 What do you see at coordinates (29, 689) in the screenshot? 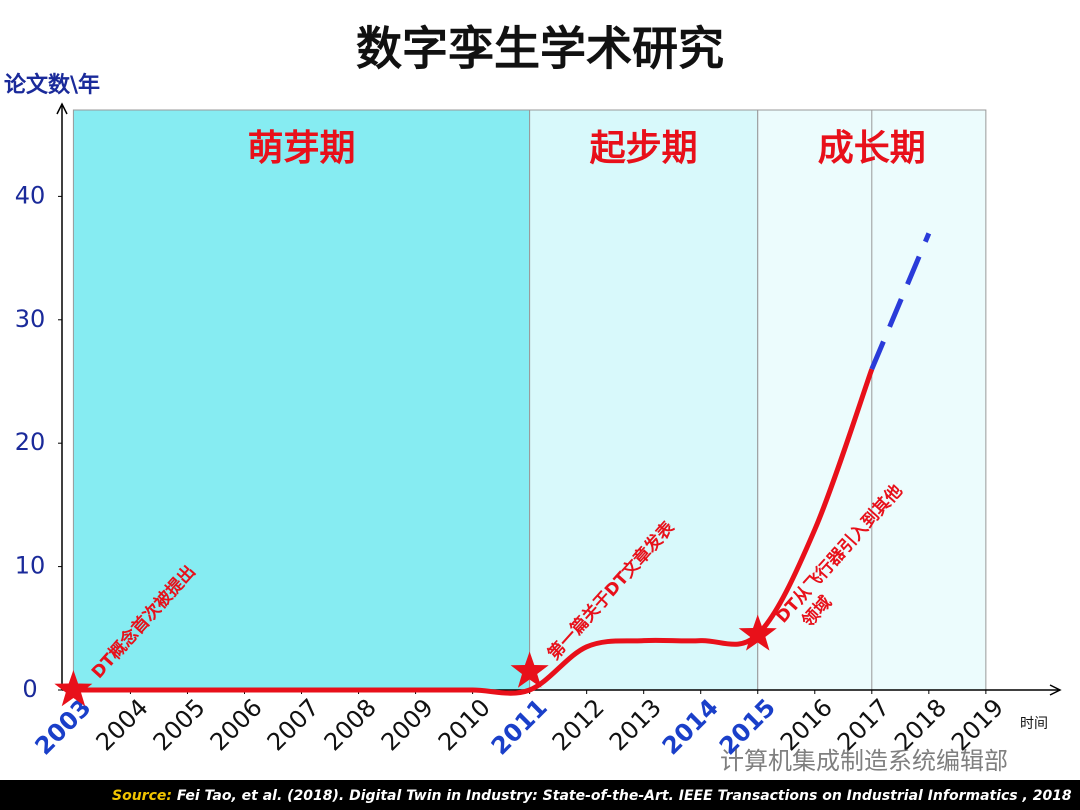
I see `y-tick-label: 0` at bounding box center [29, 689].